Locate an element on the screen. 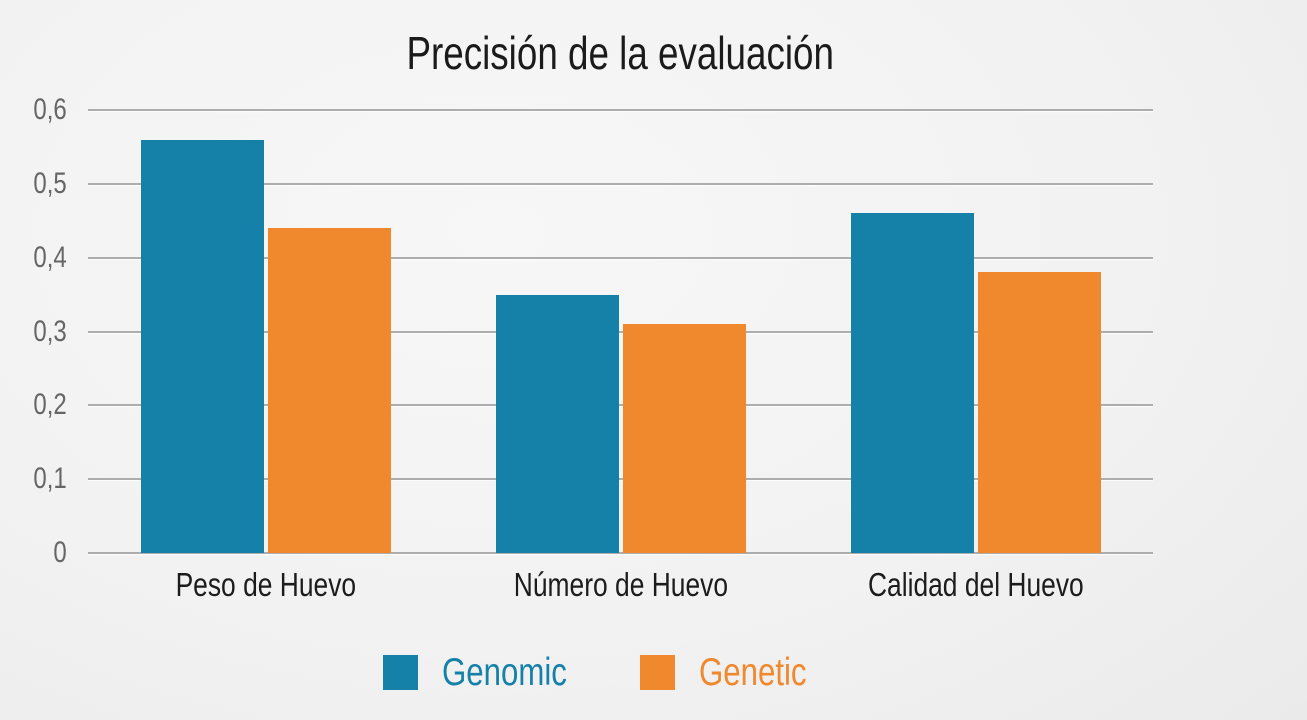 The height and width of the screenshot is (720, 1307). y-tick-label-text: 0,1 is located at coordinates (50, 479).